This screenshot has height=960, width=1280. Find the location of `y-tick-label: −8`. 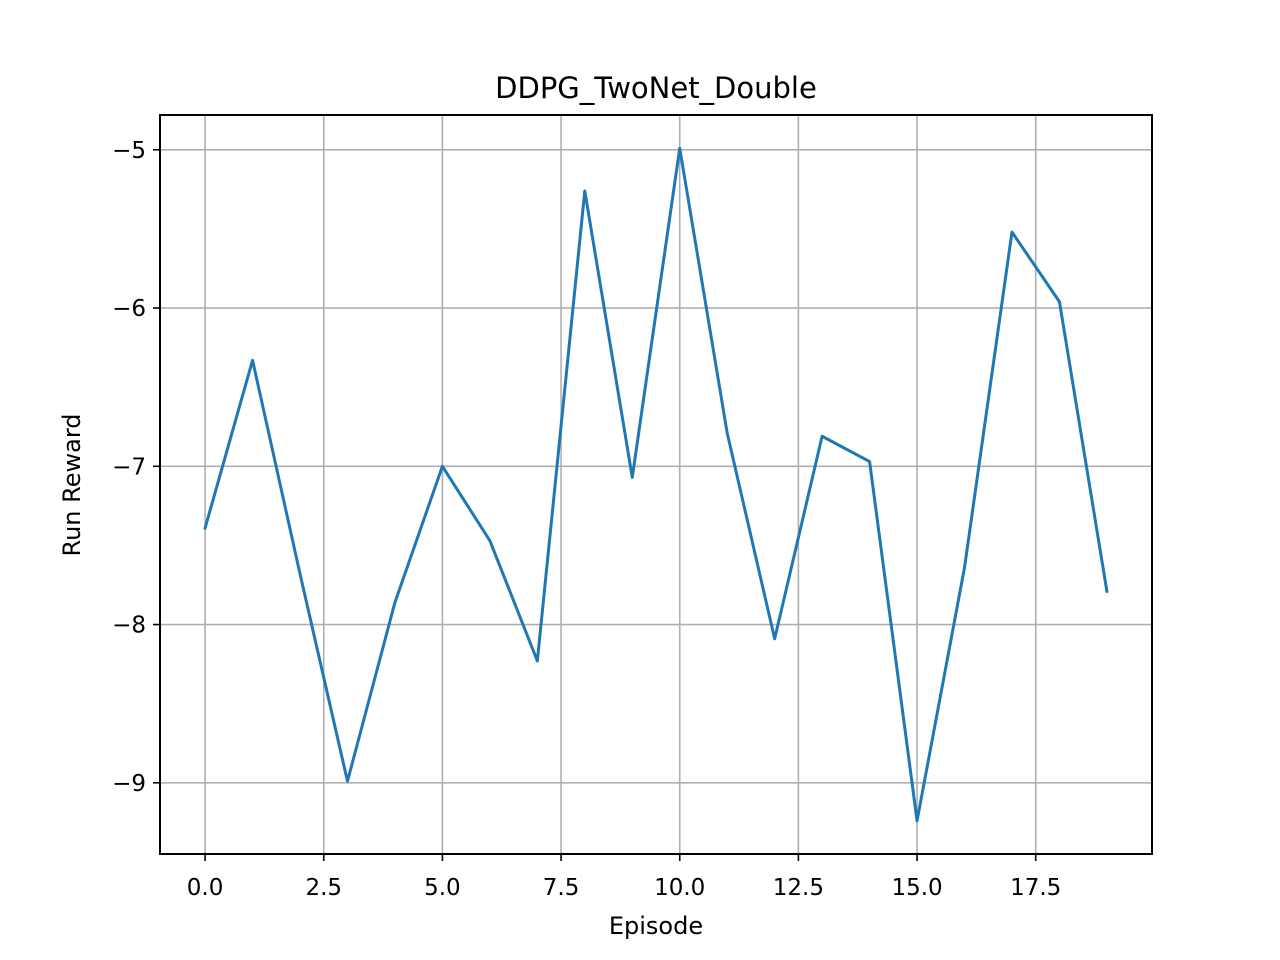

y-tick-label: −8 is located at coordinates (129, 626).